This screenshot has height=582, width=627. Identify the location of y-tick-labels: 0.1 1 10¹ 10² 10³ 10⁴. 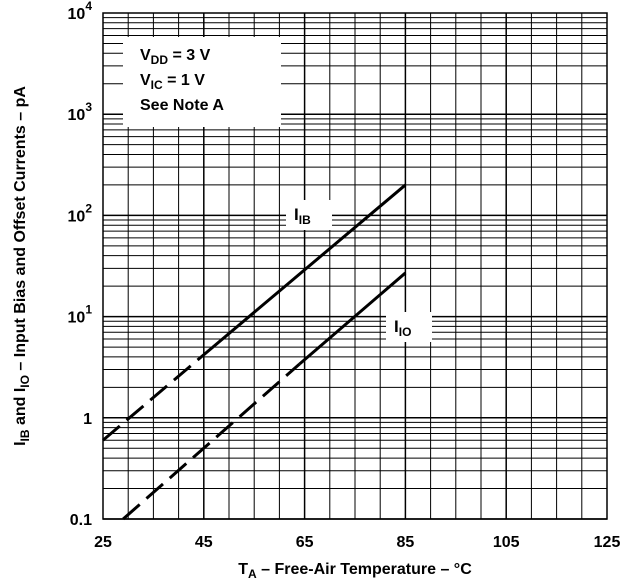
(80, 264).